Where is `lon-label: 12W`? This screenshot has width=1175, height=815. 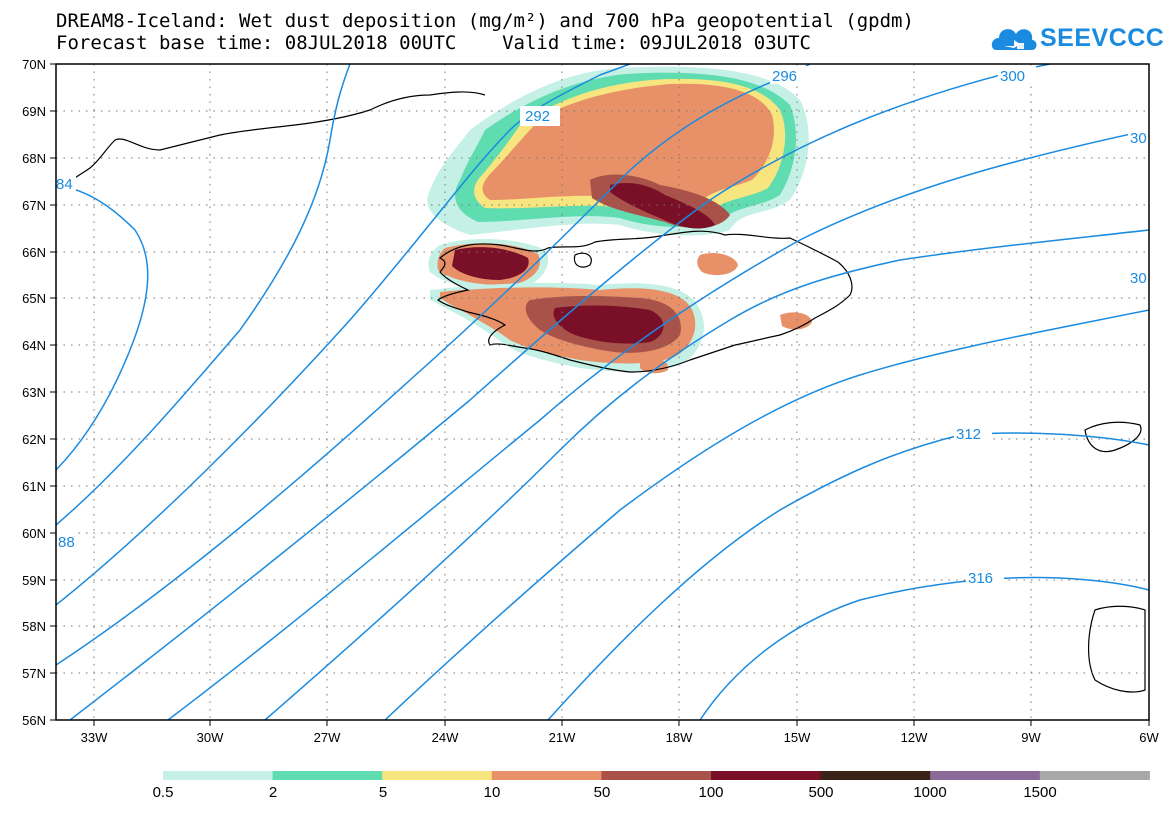 lon-label: 12W is located at coordinates (914, 737).